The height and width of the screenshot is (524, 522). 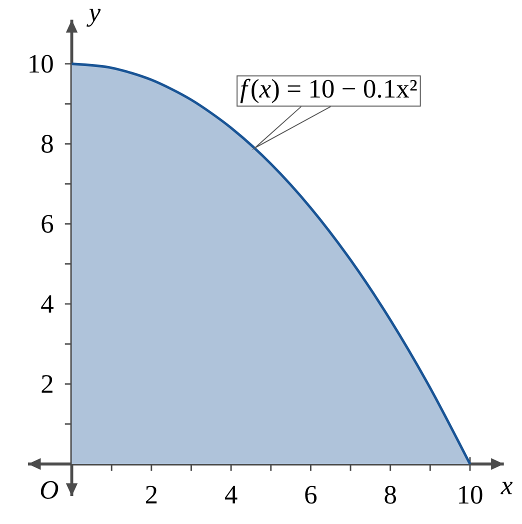 What do you see at coordinates (470, 495) in the screenshot?
I see `x-tick-label: 10` at bounding box center [470, 495].